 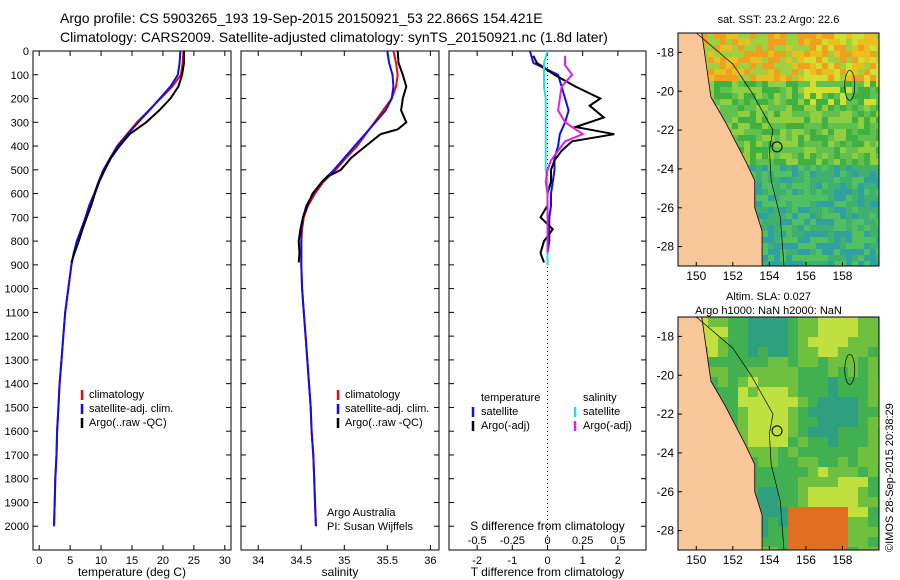 What do you see at coordinates (720, 433) in the screenshot?
I see `land` at bounding box center [720, 433].